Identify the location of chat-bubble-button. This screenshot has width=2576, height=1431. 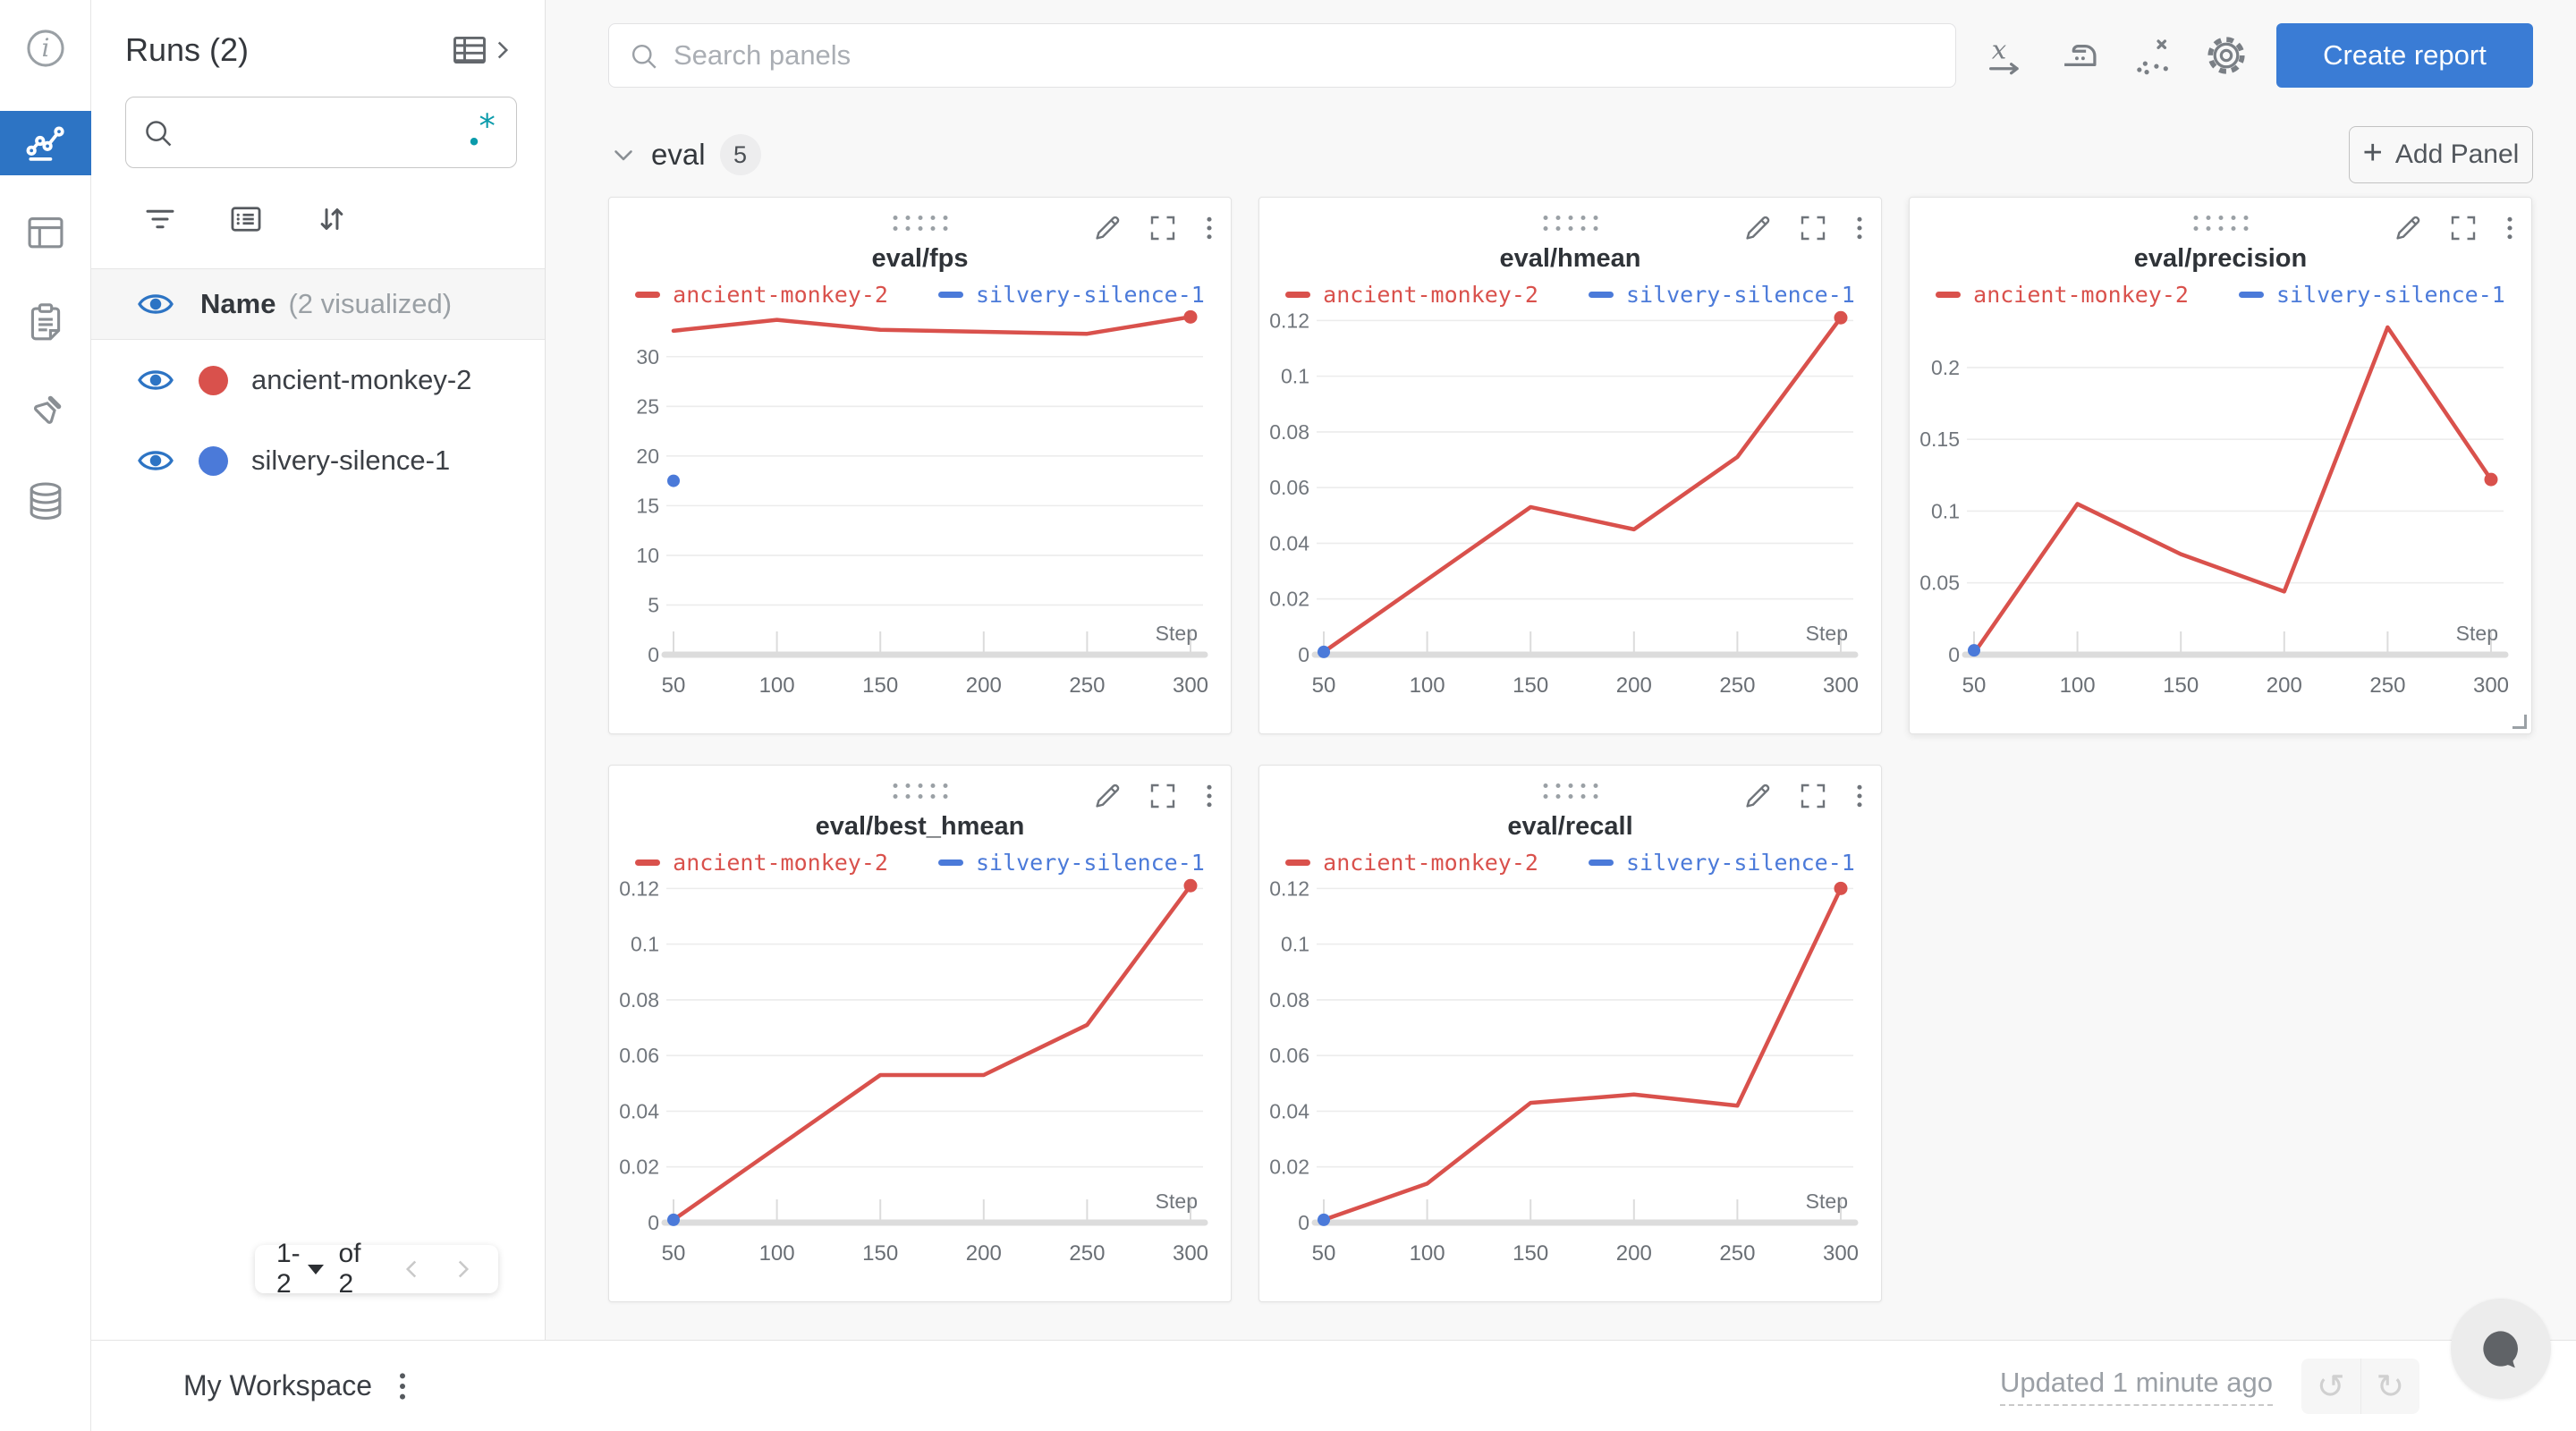
(2501, 1349).